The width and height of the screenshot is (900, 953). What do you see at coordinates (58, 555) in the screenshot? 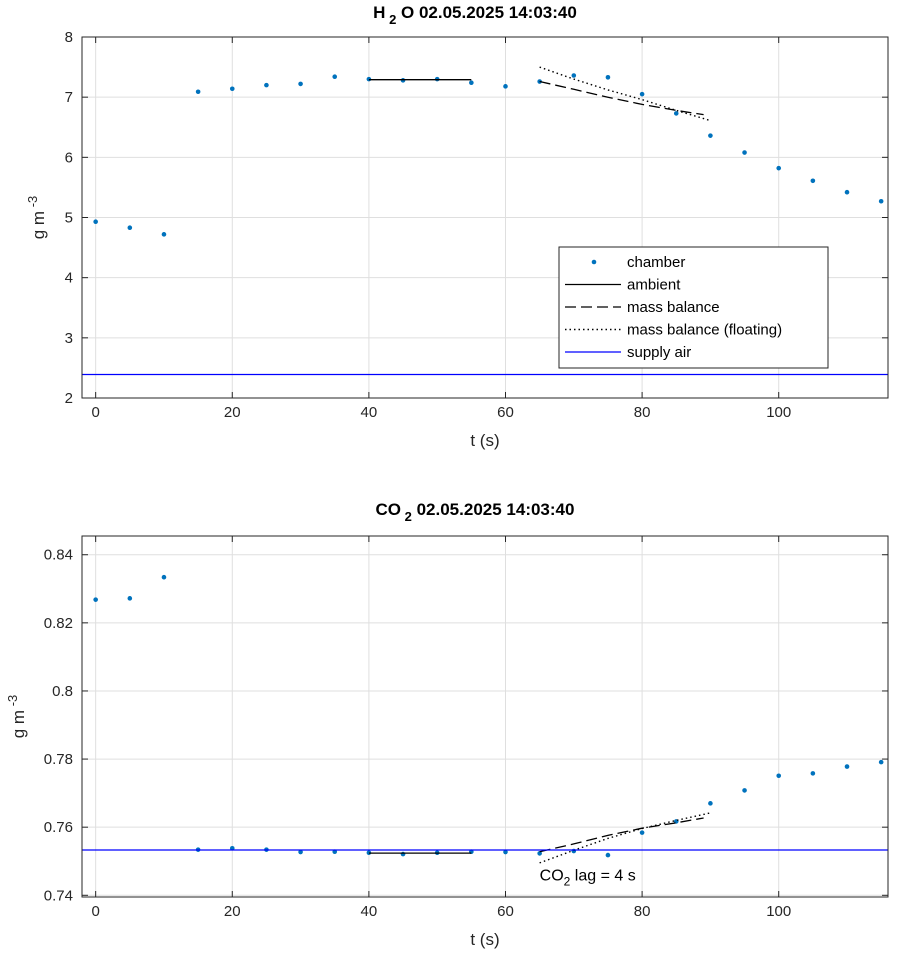
I see `y-tick-label: 0.84` at bounding box center [58, 555].